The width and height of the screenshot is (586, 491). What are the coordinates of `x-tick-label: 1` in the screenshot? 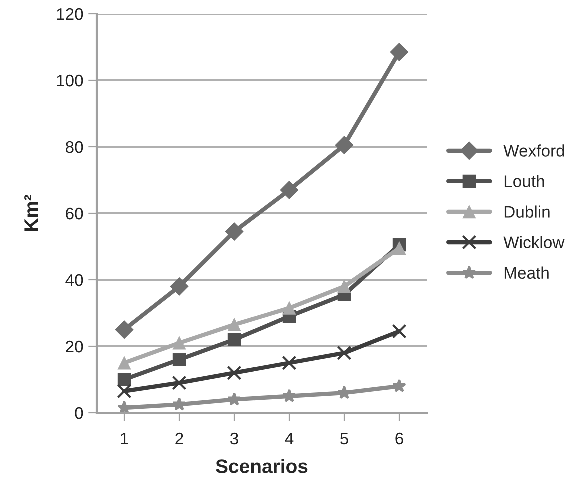 It's located at (124, 439).